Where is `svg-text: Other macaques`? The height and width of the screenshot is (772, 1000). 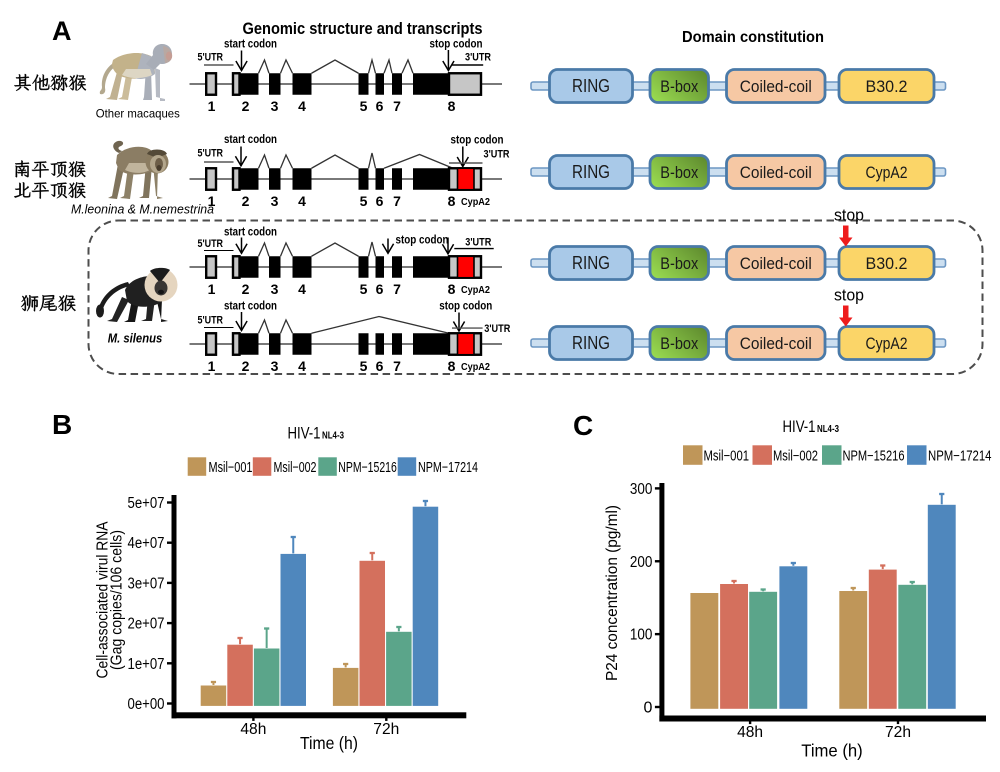
svg-text: Other macaques is located at coordinates (138, 114).